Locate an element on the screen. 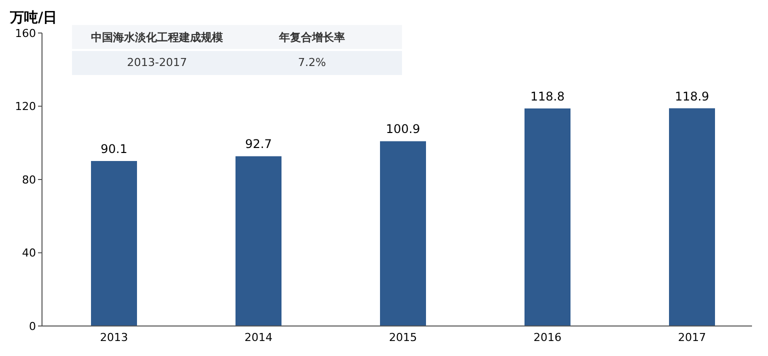 The image size is (768, 356). x-tick-label: 2014 is located at coordinates (258, 337).